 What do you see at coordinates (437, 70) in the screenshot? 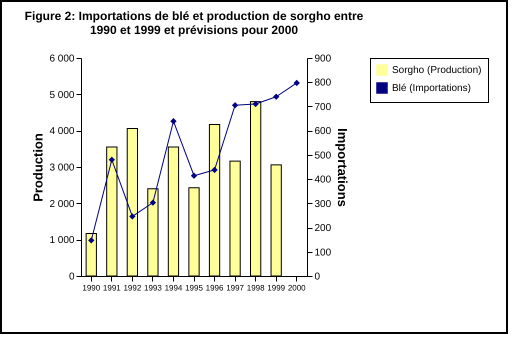
I see `legend-label: Sorgho (Production)` at bounding box center [437, 70].